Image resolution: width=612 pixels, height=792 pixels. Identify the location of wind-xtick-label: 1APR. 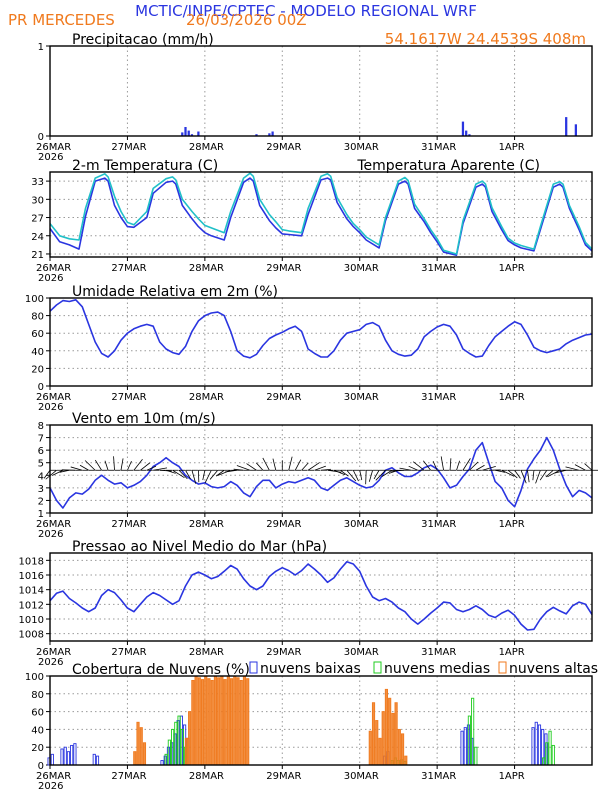
(512, 524).